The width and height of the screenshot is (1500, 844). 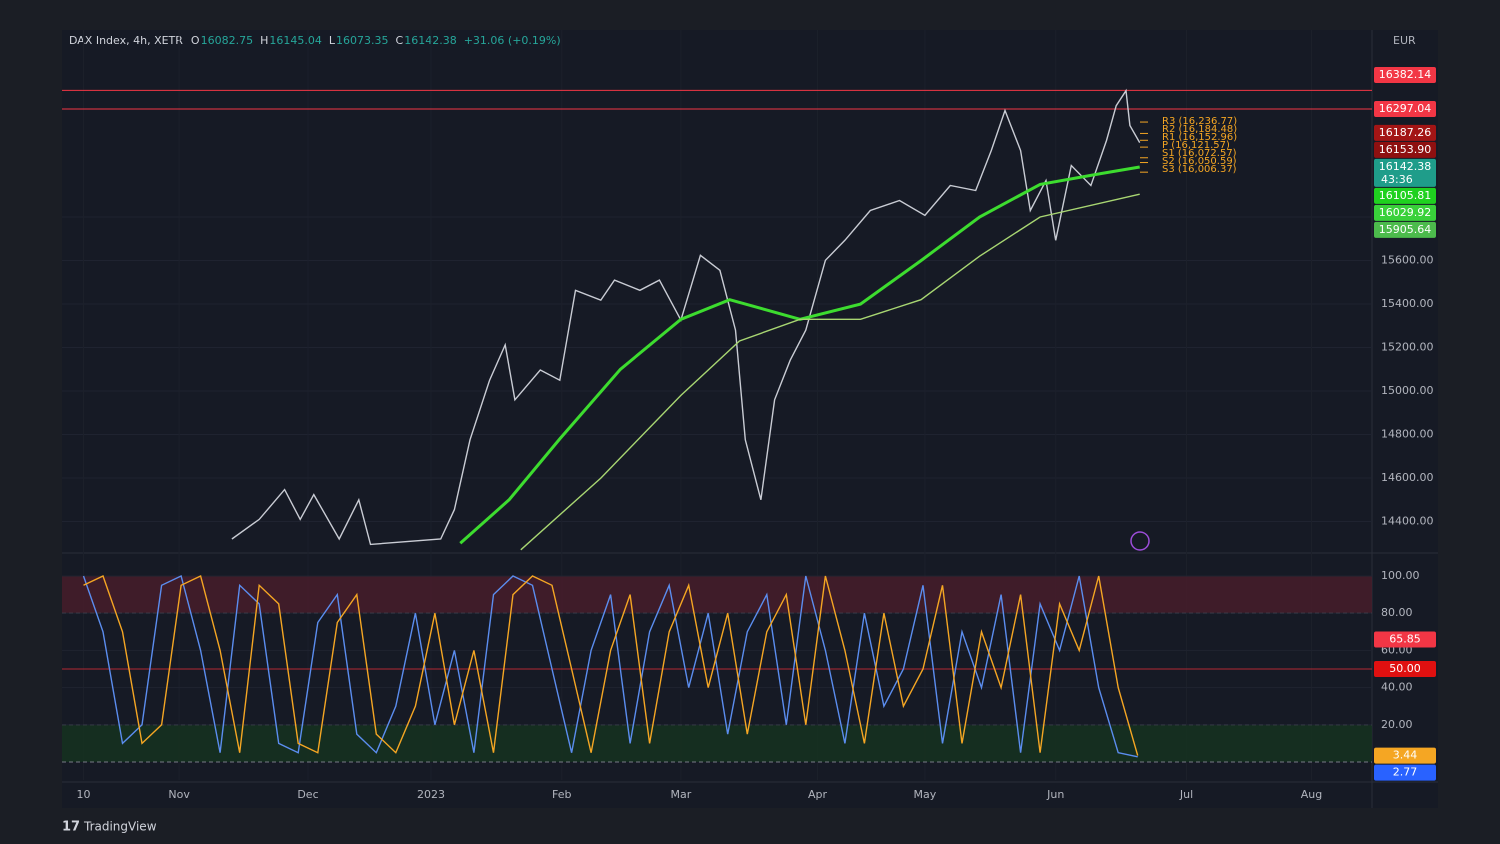 What do you see at coordinates (818, 794) in the screenshot?
I see `x-tick-label: Apr` at bounding box center [818, 794].